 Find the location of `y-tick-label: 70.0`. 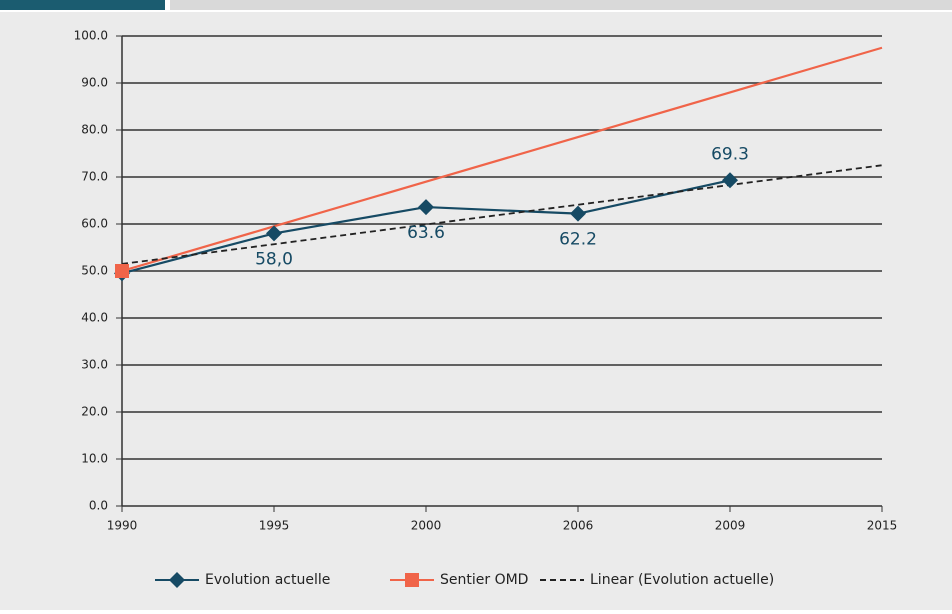

y-tick-label: 70.0 is located at coordinates (94, 177).